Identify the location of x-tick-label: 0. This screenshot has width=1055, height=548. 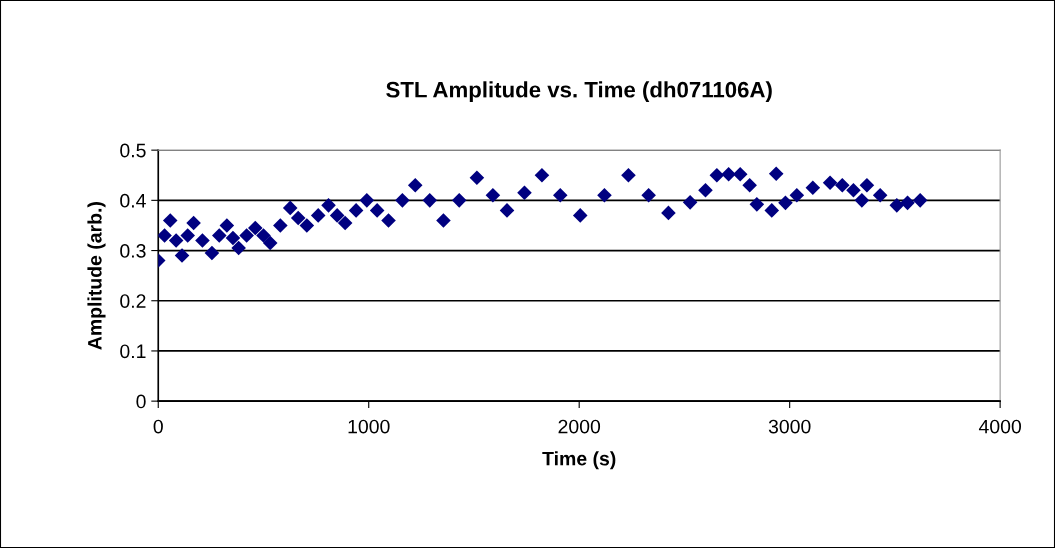
(158, 426).